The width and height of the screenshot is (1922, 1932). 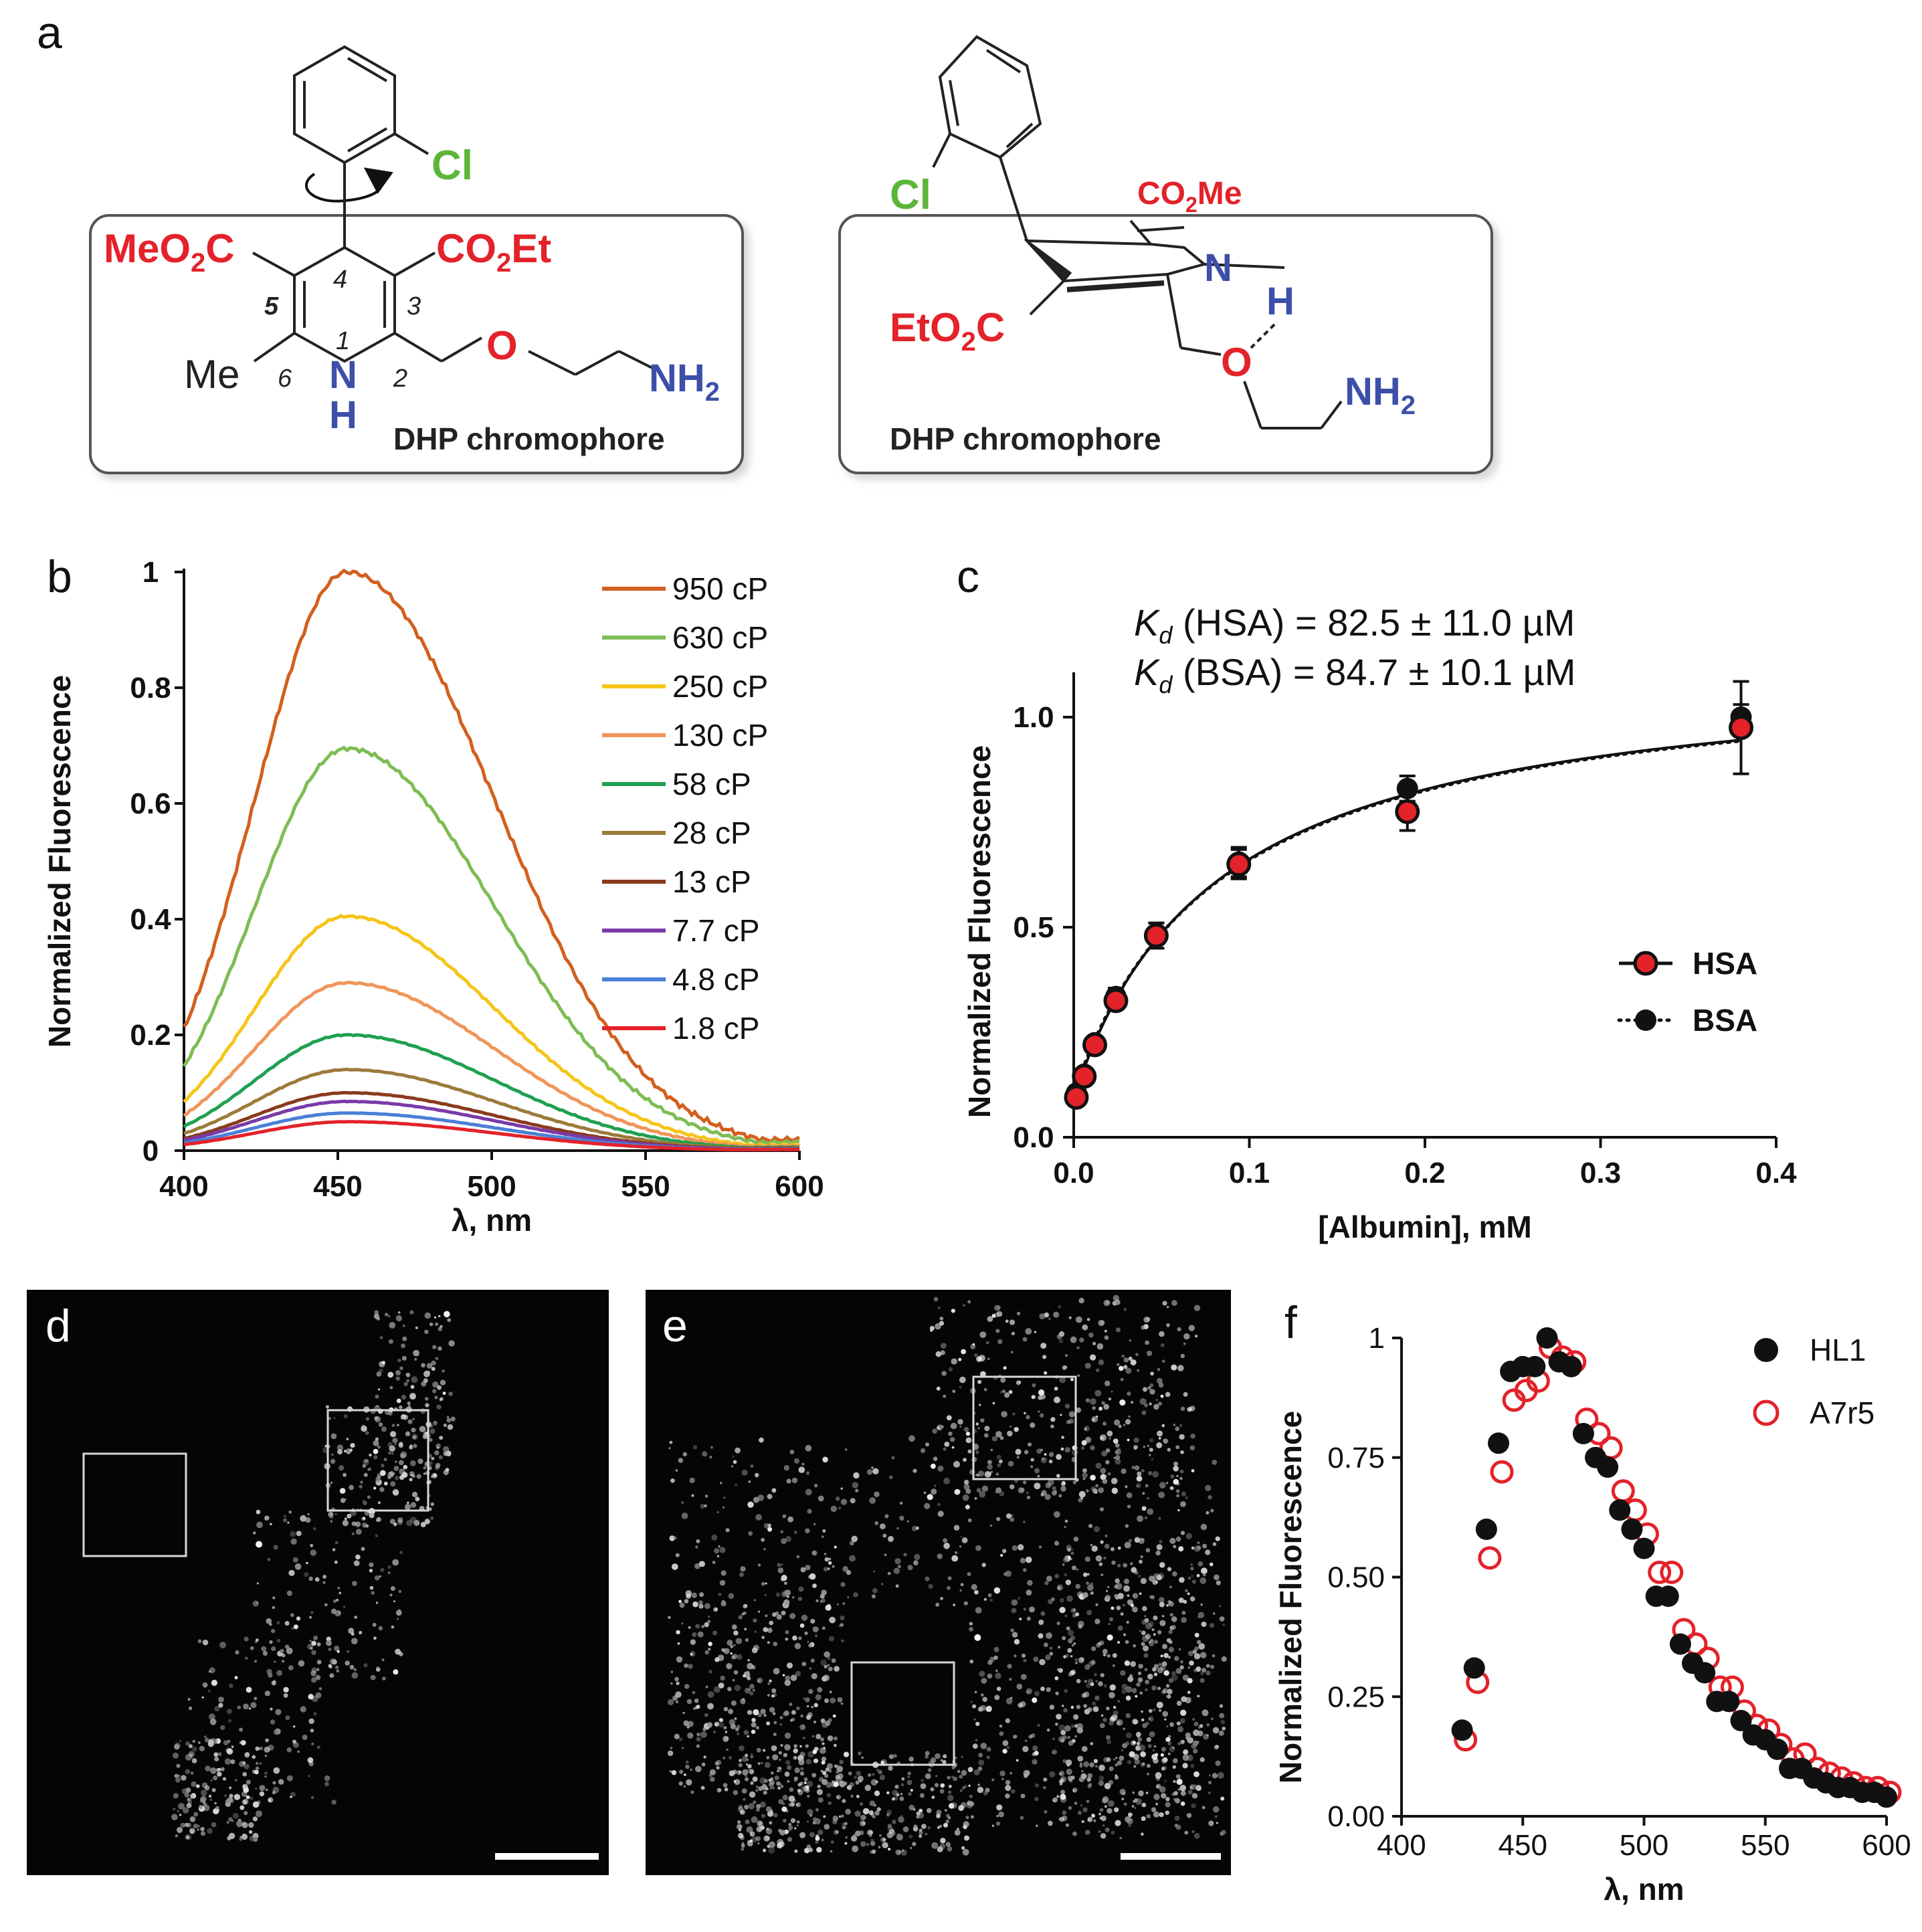 I want to click on micrograph-d: d, so click(x=318, y=1582).